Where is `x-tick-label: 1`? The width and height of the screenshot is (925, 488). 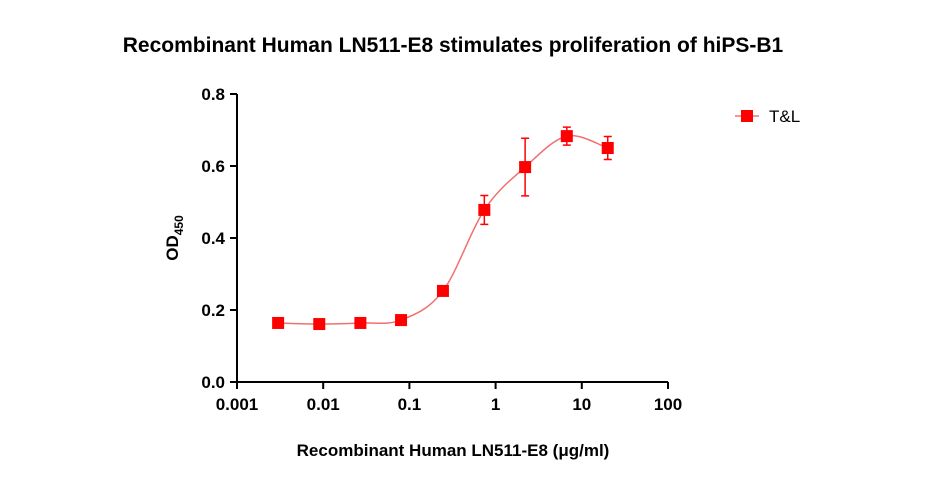 x-tick-label: 1 is located at coordinates (495, 404).